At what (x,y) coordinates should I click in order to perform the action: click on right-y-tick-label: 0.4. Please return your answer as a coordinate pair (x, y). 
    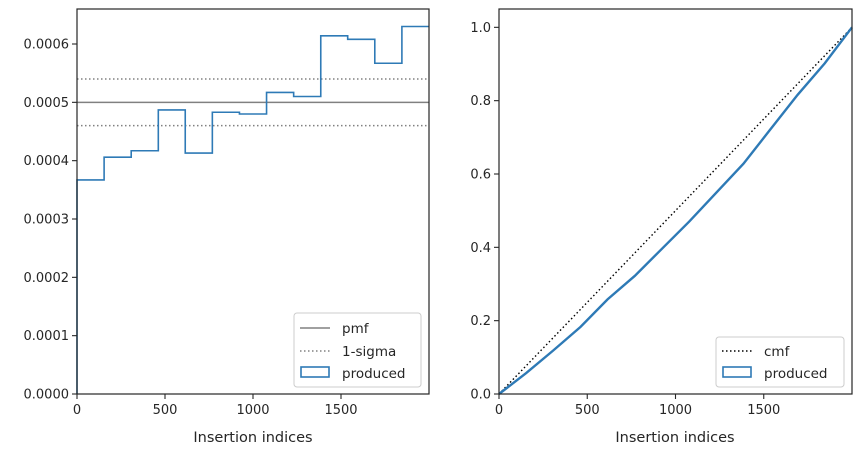
    Looking at the image, I should click on (480, 248).